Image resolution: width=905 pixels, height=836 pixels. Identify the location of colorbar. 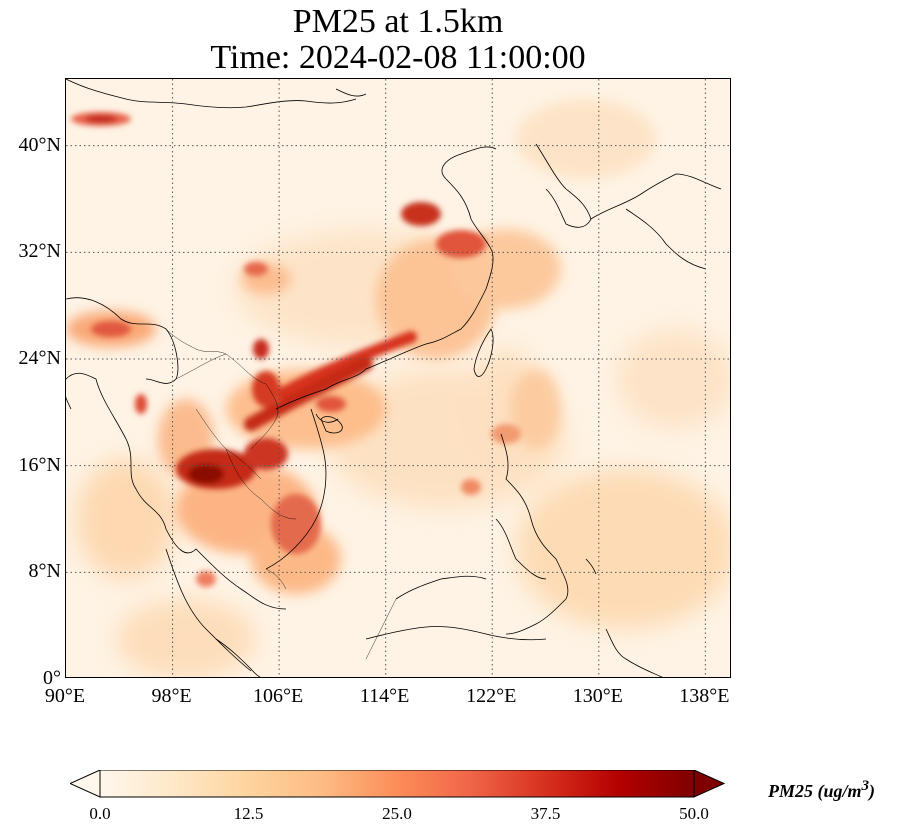
(397, 784).